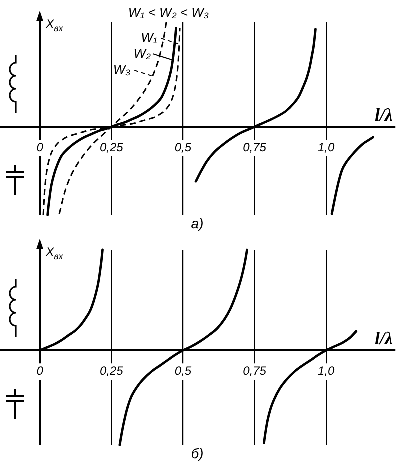 Image resolution: width=405 pixels, height=465 pixels. What do you see at coordinates (122, 69) in the screenshot?
I see `legend-label: W₃` at bounding box center [122, 69].